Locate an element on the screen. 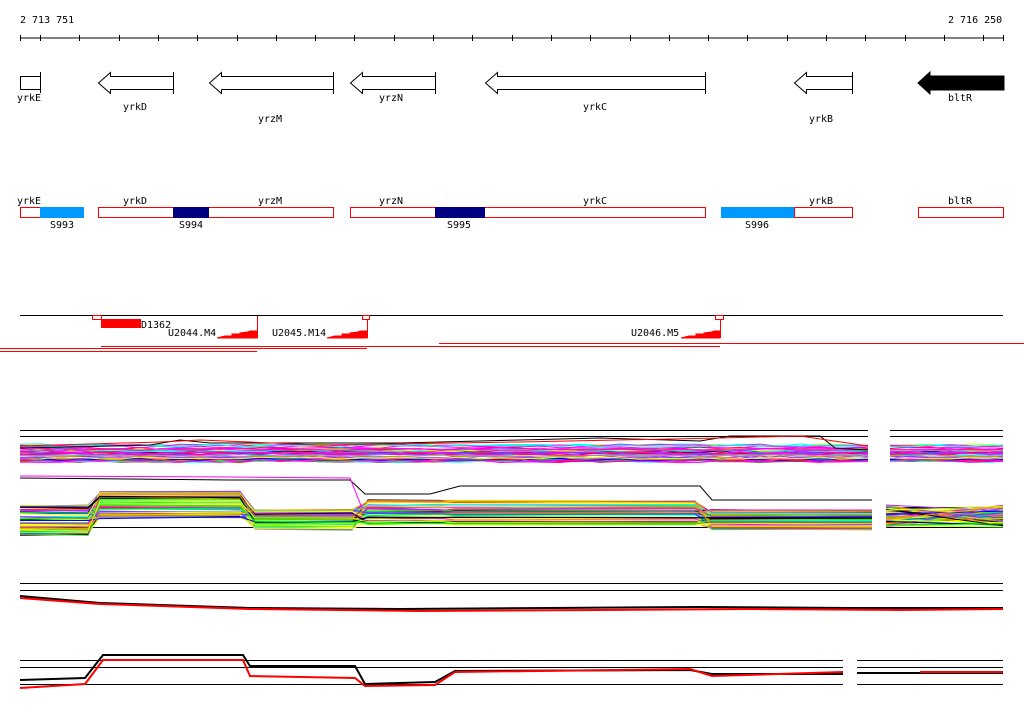  scale-start-label: 2 713 751 is located at coordinates (47, 20).